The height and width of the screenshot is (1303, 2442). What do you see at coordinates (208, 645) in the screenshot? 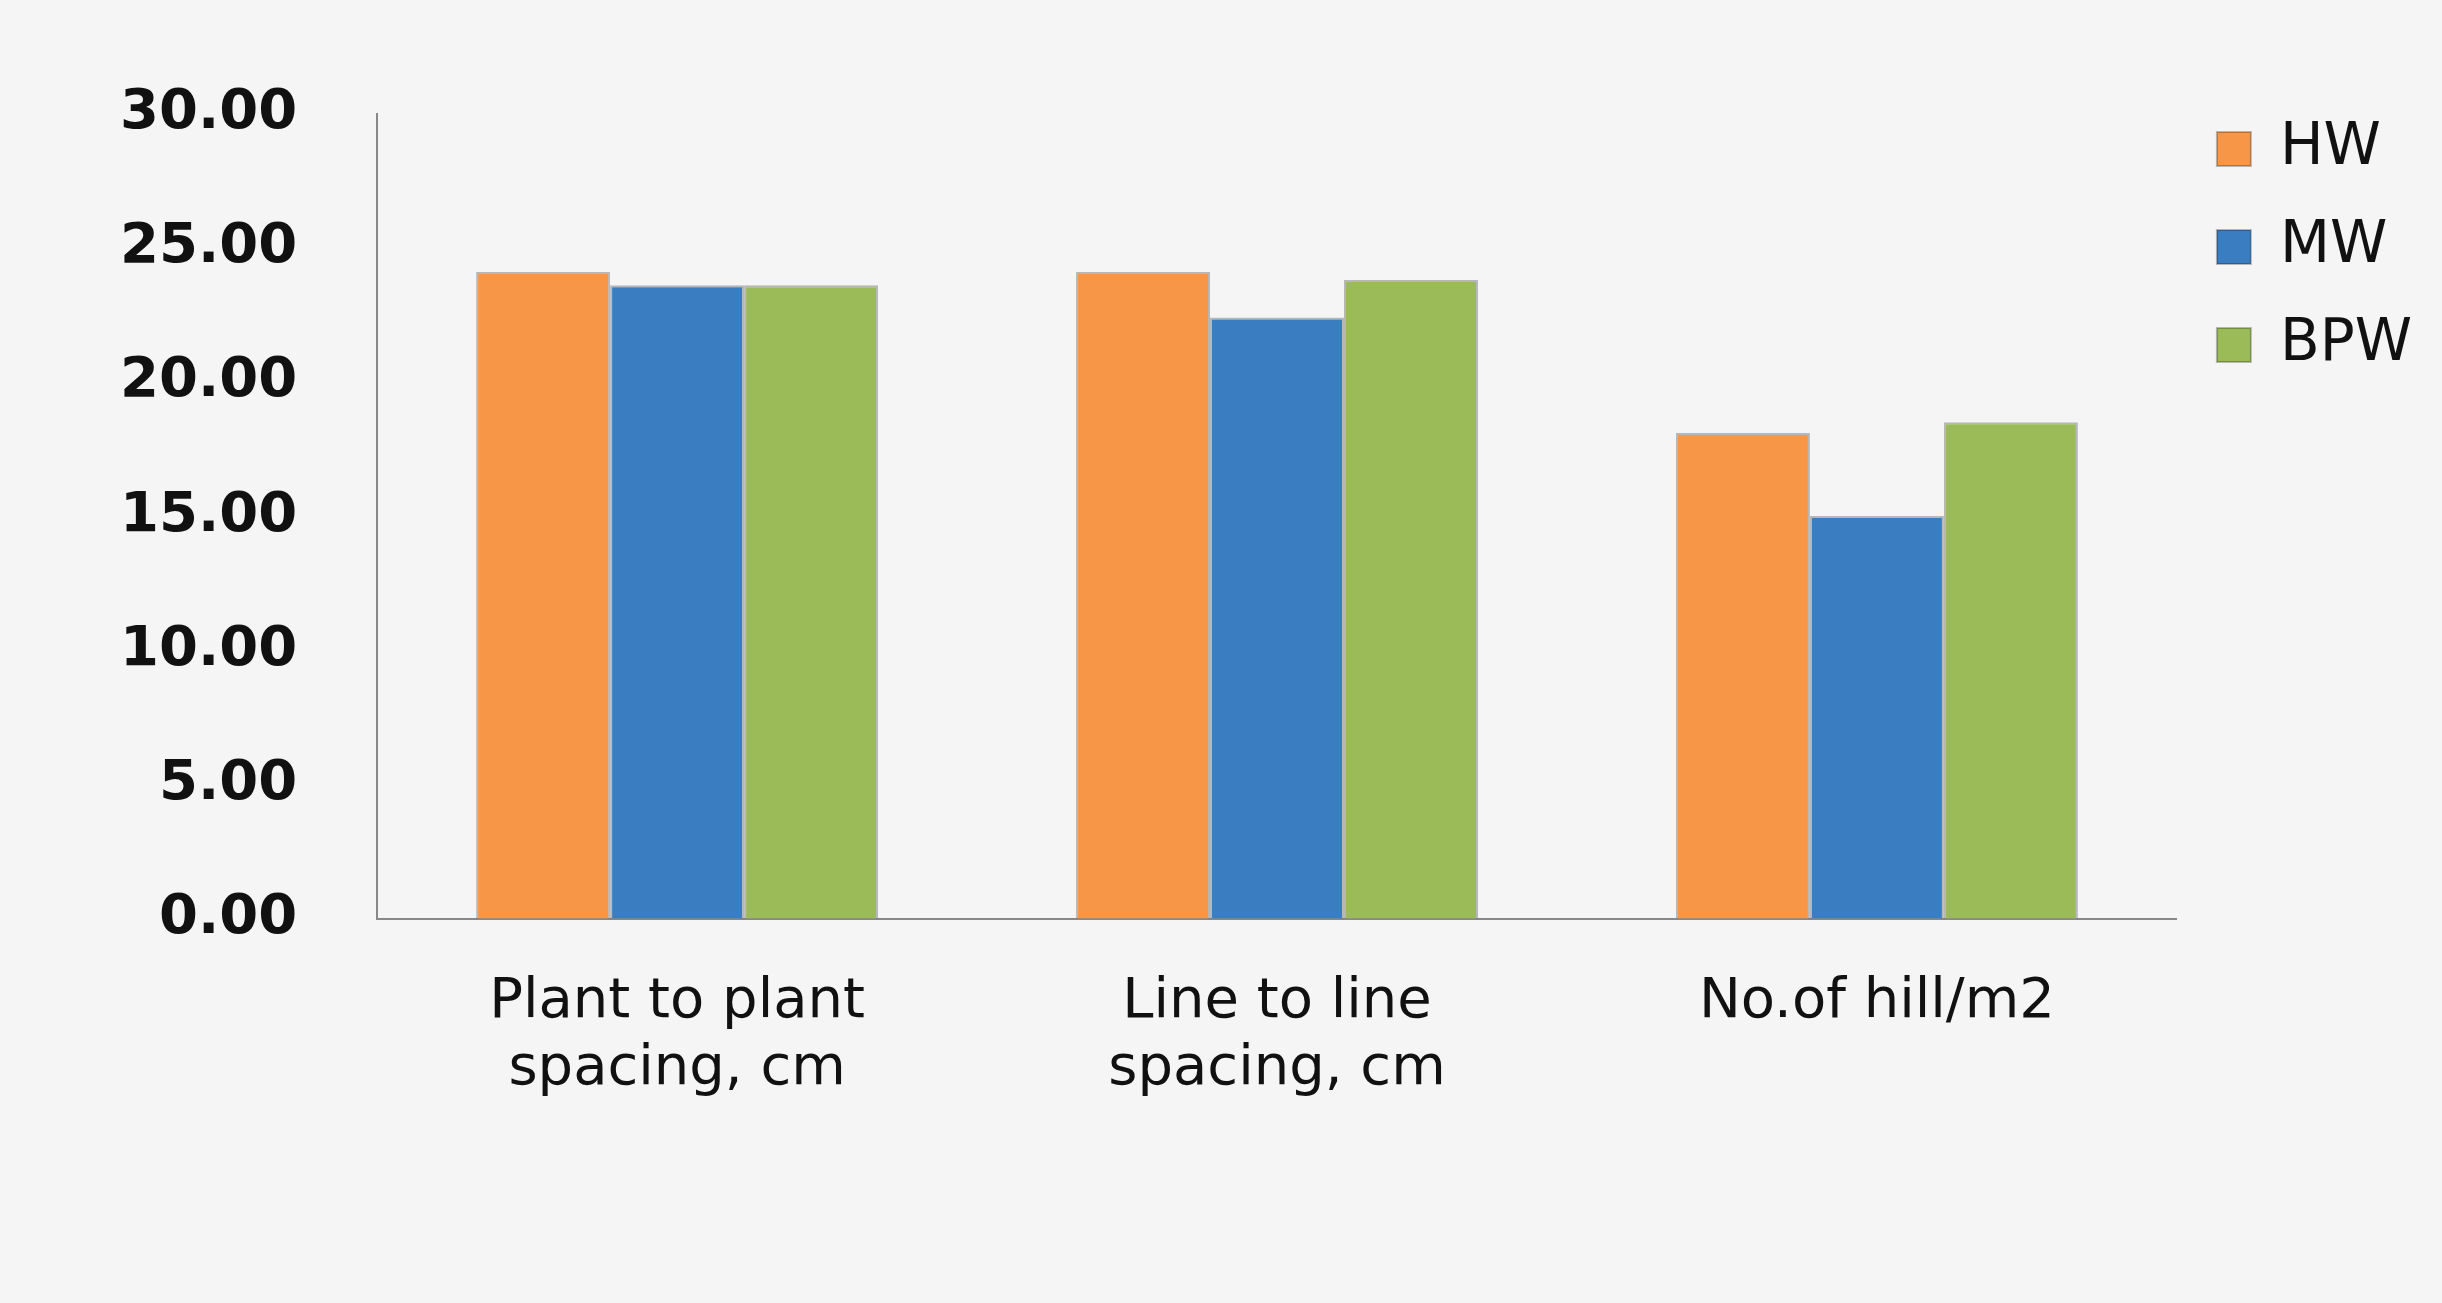
I see `y-tick-label: 10.00` at bounding box center [208, 645].